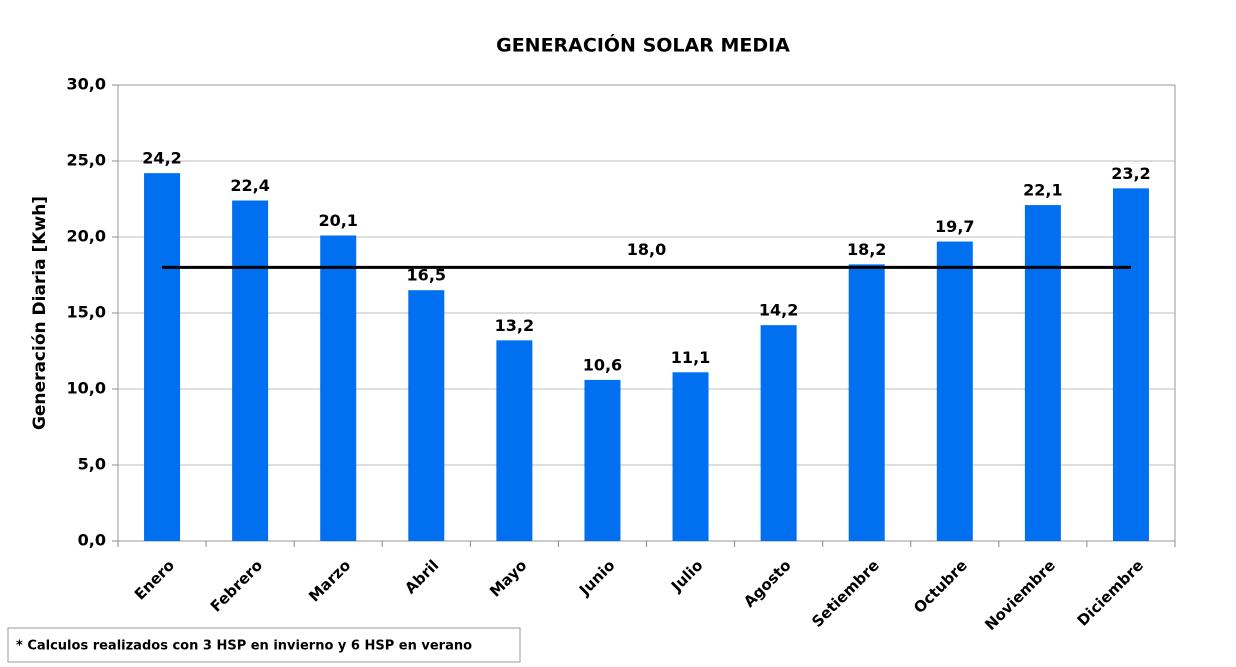 The height and width of the screenshot is (667, 1236). Describe the element at coordinates (596, 577) in the screenshot. I see `x-tick-label: Junio` at that location.